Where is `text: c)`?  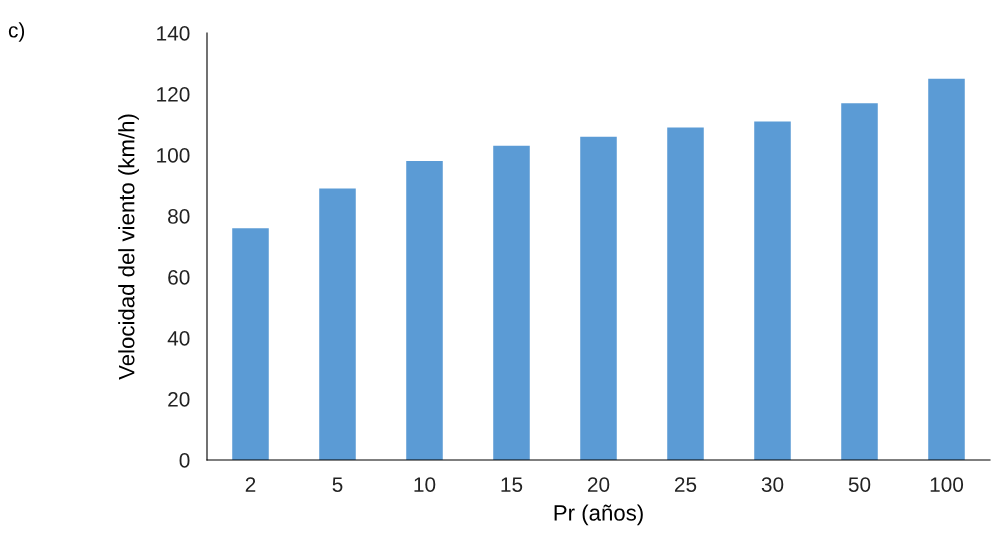 text: c) is located at coordinates (16, 32).